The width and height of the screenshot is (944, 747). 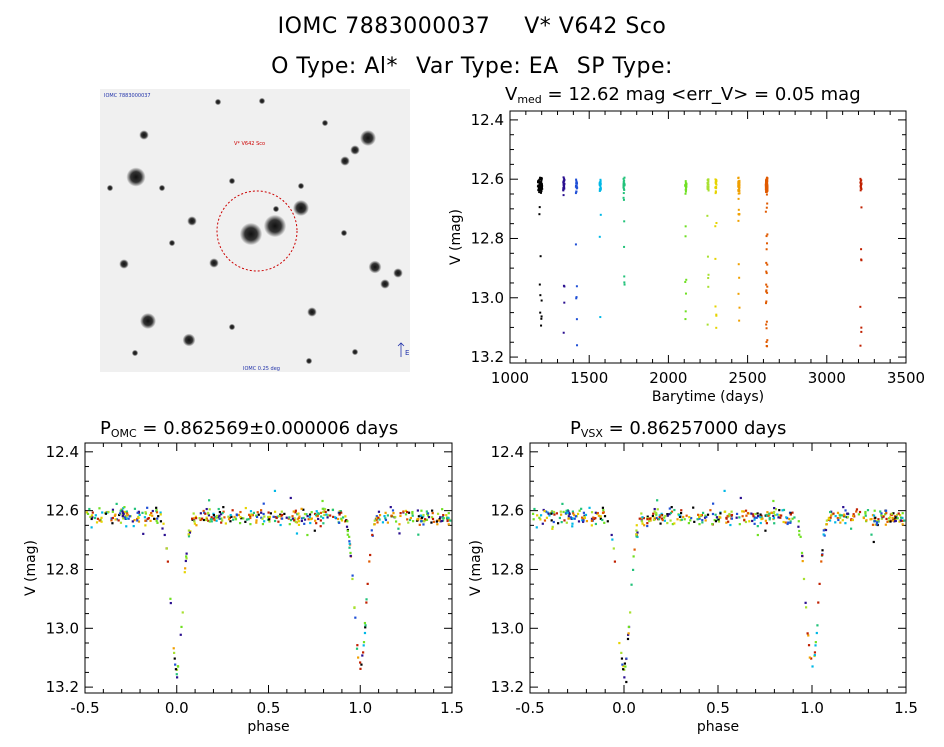 I want to click on lightcurve-title-rest: = 12.62 mag <err_V> = 0.05 mag, so click(x=701, y=94).